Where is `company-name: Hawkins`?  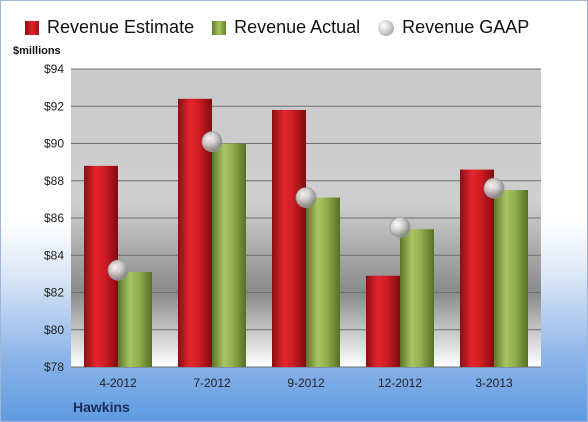 company-name: Hawkins is located at coordinates (101, 407).